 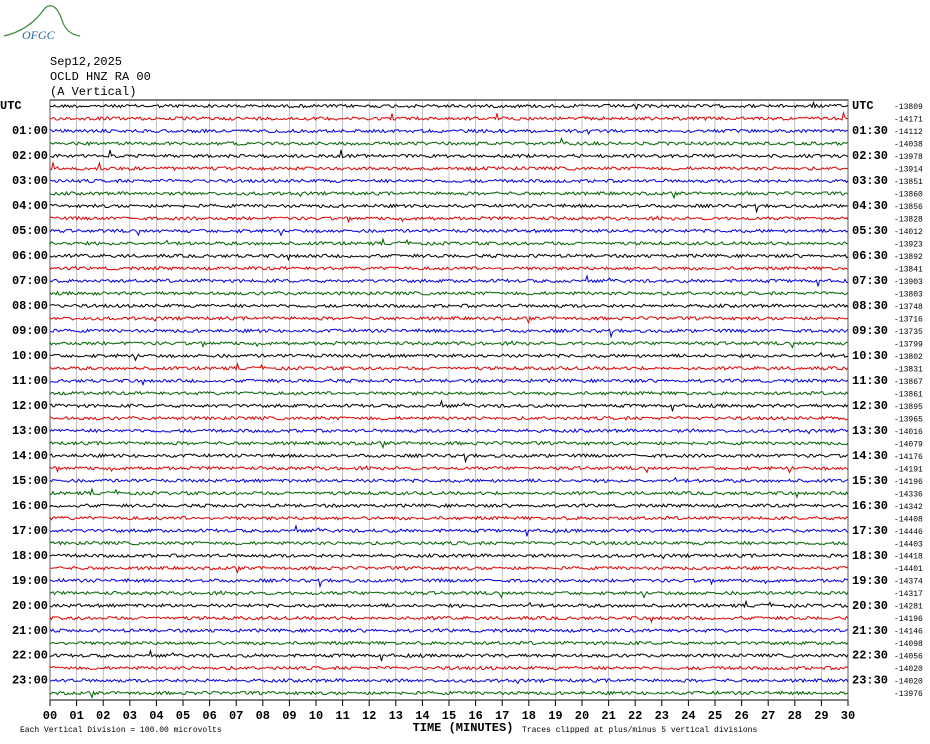 What do you see at coordinates (908, 432) in the screenshot?
I see `offset-label: -14016` at bounding box center [908, 432].